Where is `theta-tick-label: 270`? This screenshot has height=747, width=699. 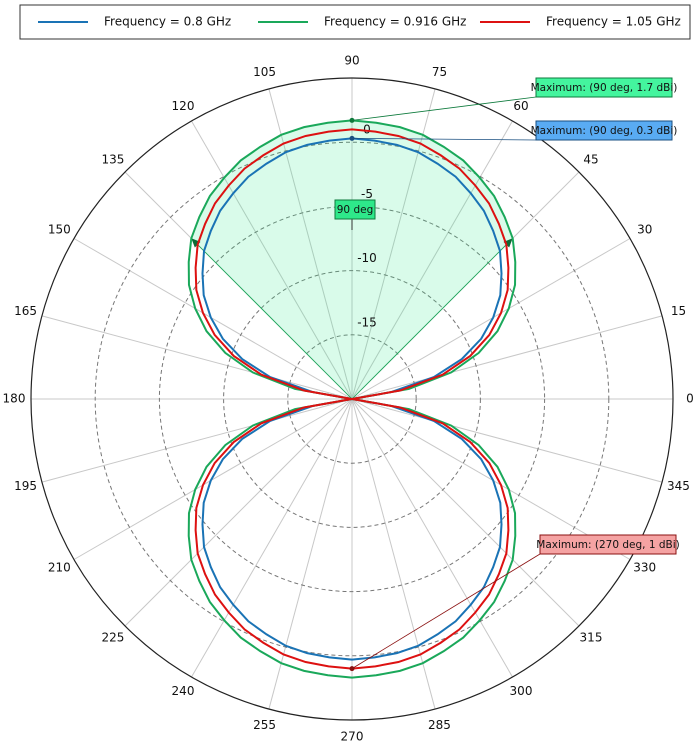
theta-tick-label: 270 is located at coordinates (352, 737).